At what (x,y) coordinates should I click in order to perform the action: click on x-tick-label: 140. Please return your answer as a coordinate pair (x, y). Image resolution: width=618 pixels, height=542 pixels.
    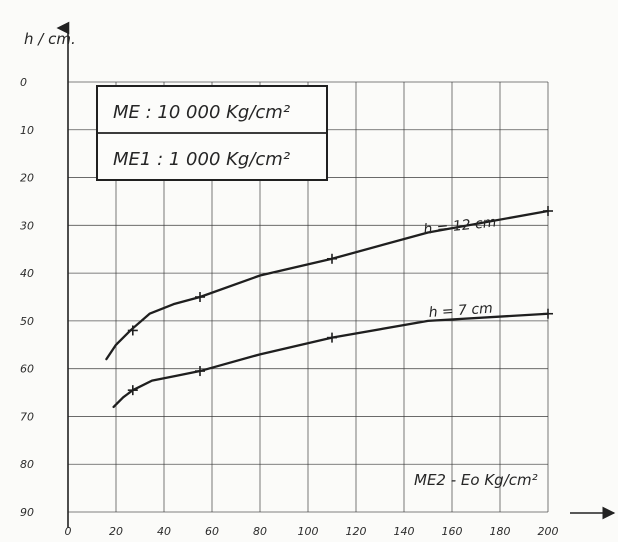
    Looking at the image, I should click on (404, 531).